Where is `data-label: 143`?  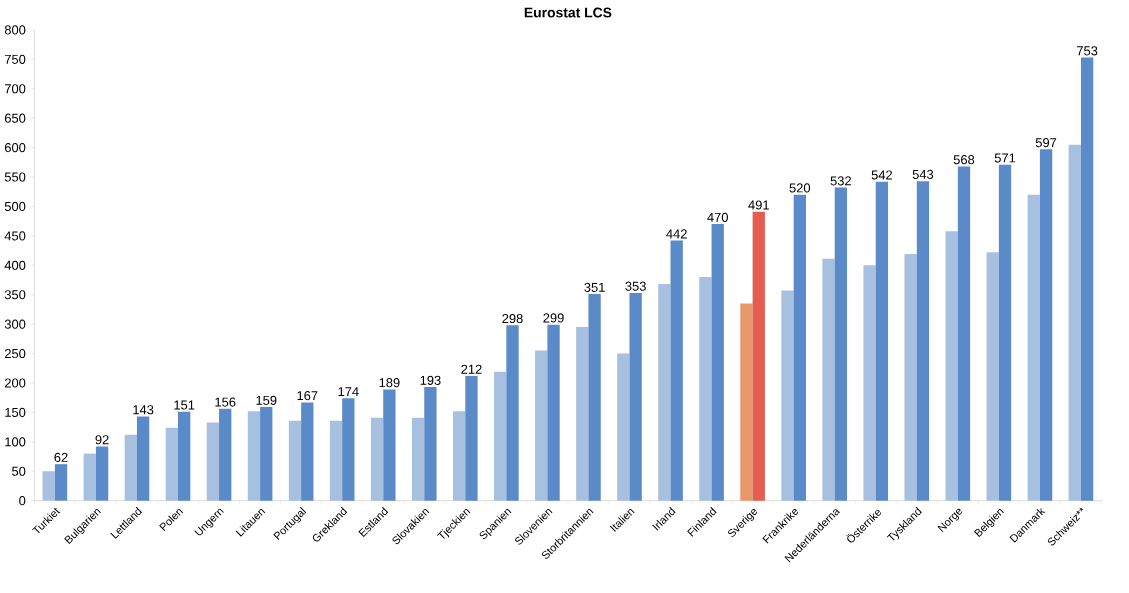
data-label: 143 is located at coordinates (143, 409).